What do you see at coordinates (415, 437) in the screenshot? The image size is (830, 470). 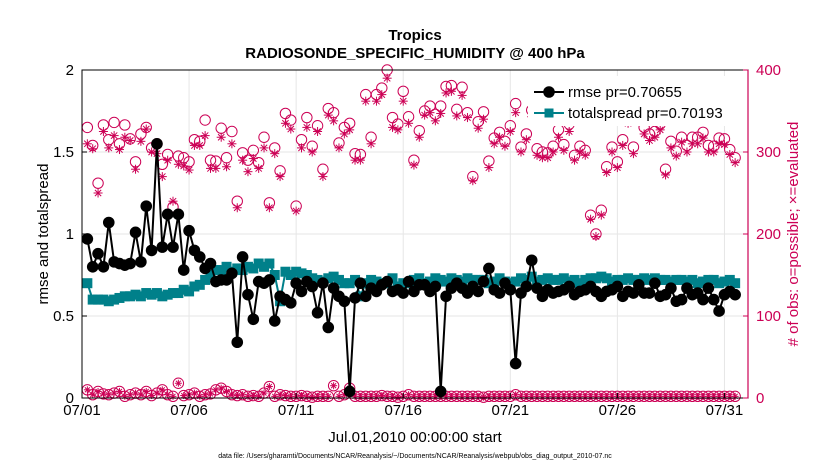 I see `x-axis-label: Jul.01,2010 00:00:00 start` at bounding box center [415, 437].